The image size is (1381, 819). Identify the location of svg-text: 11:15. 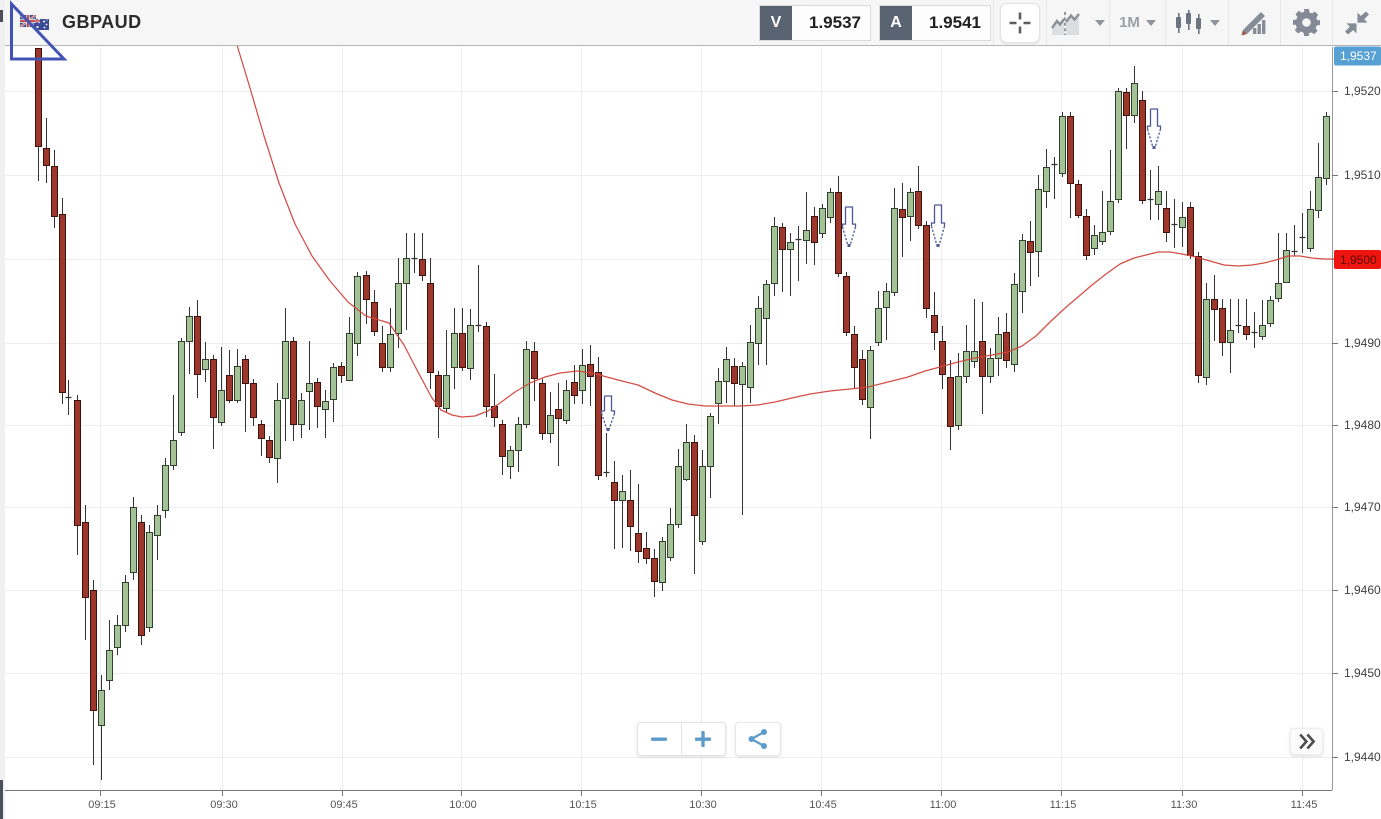
(1063, 805).